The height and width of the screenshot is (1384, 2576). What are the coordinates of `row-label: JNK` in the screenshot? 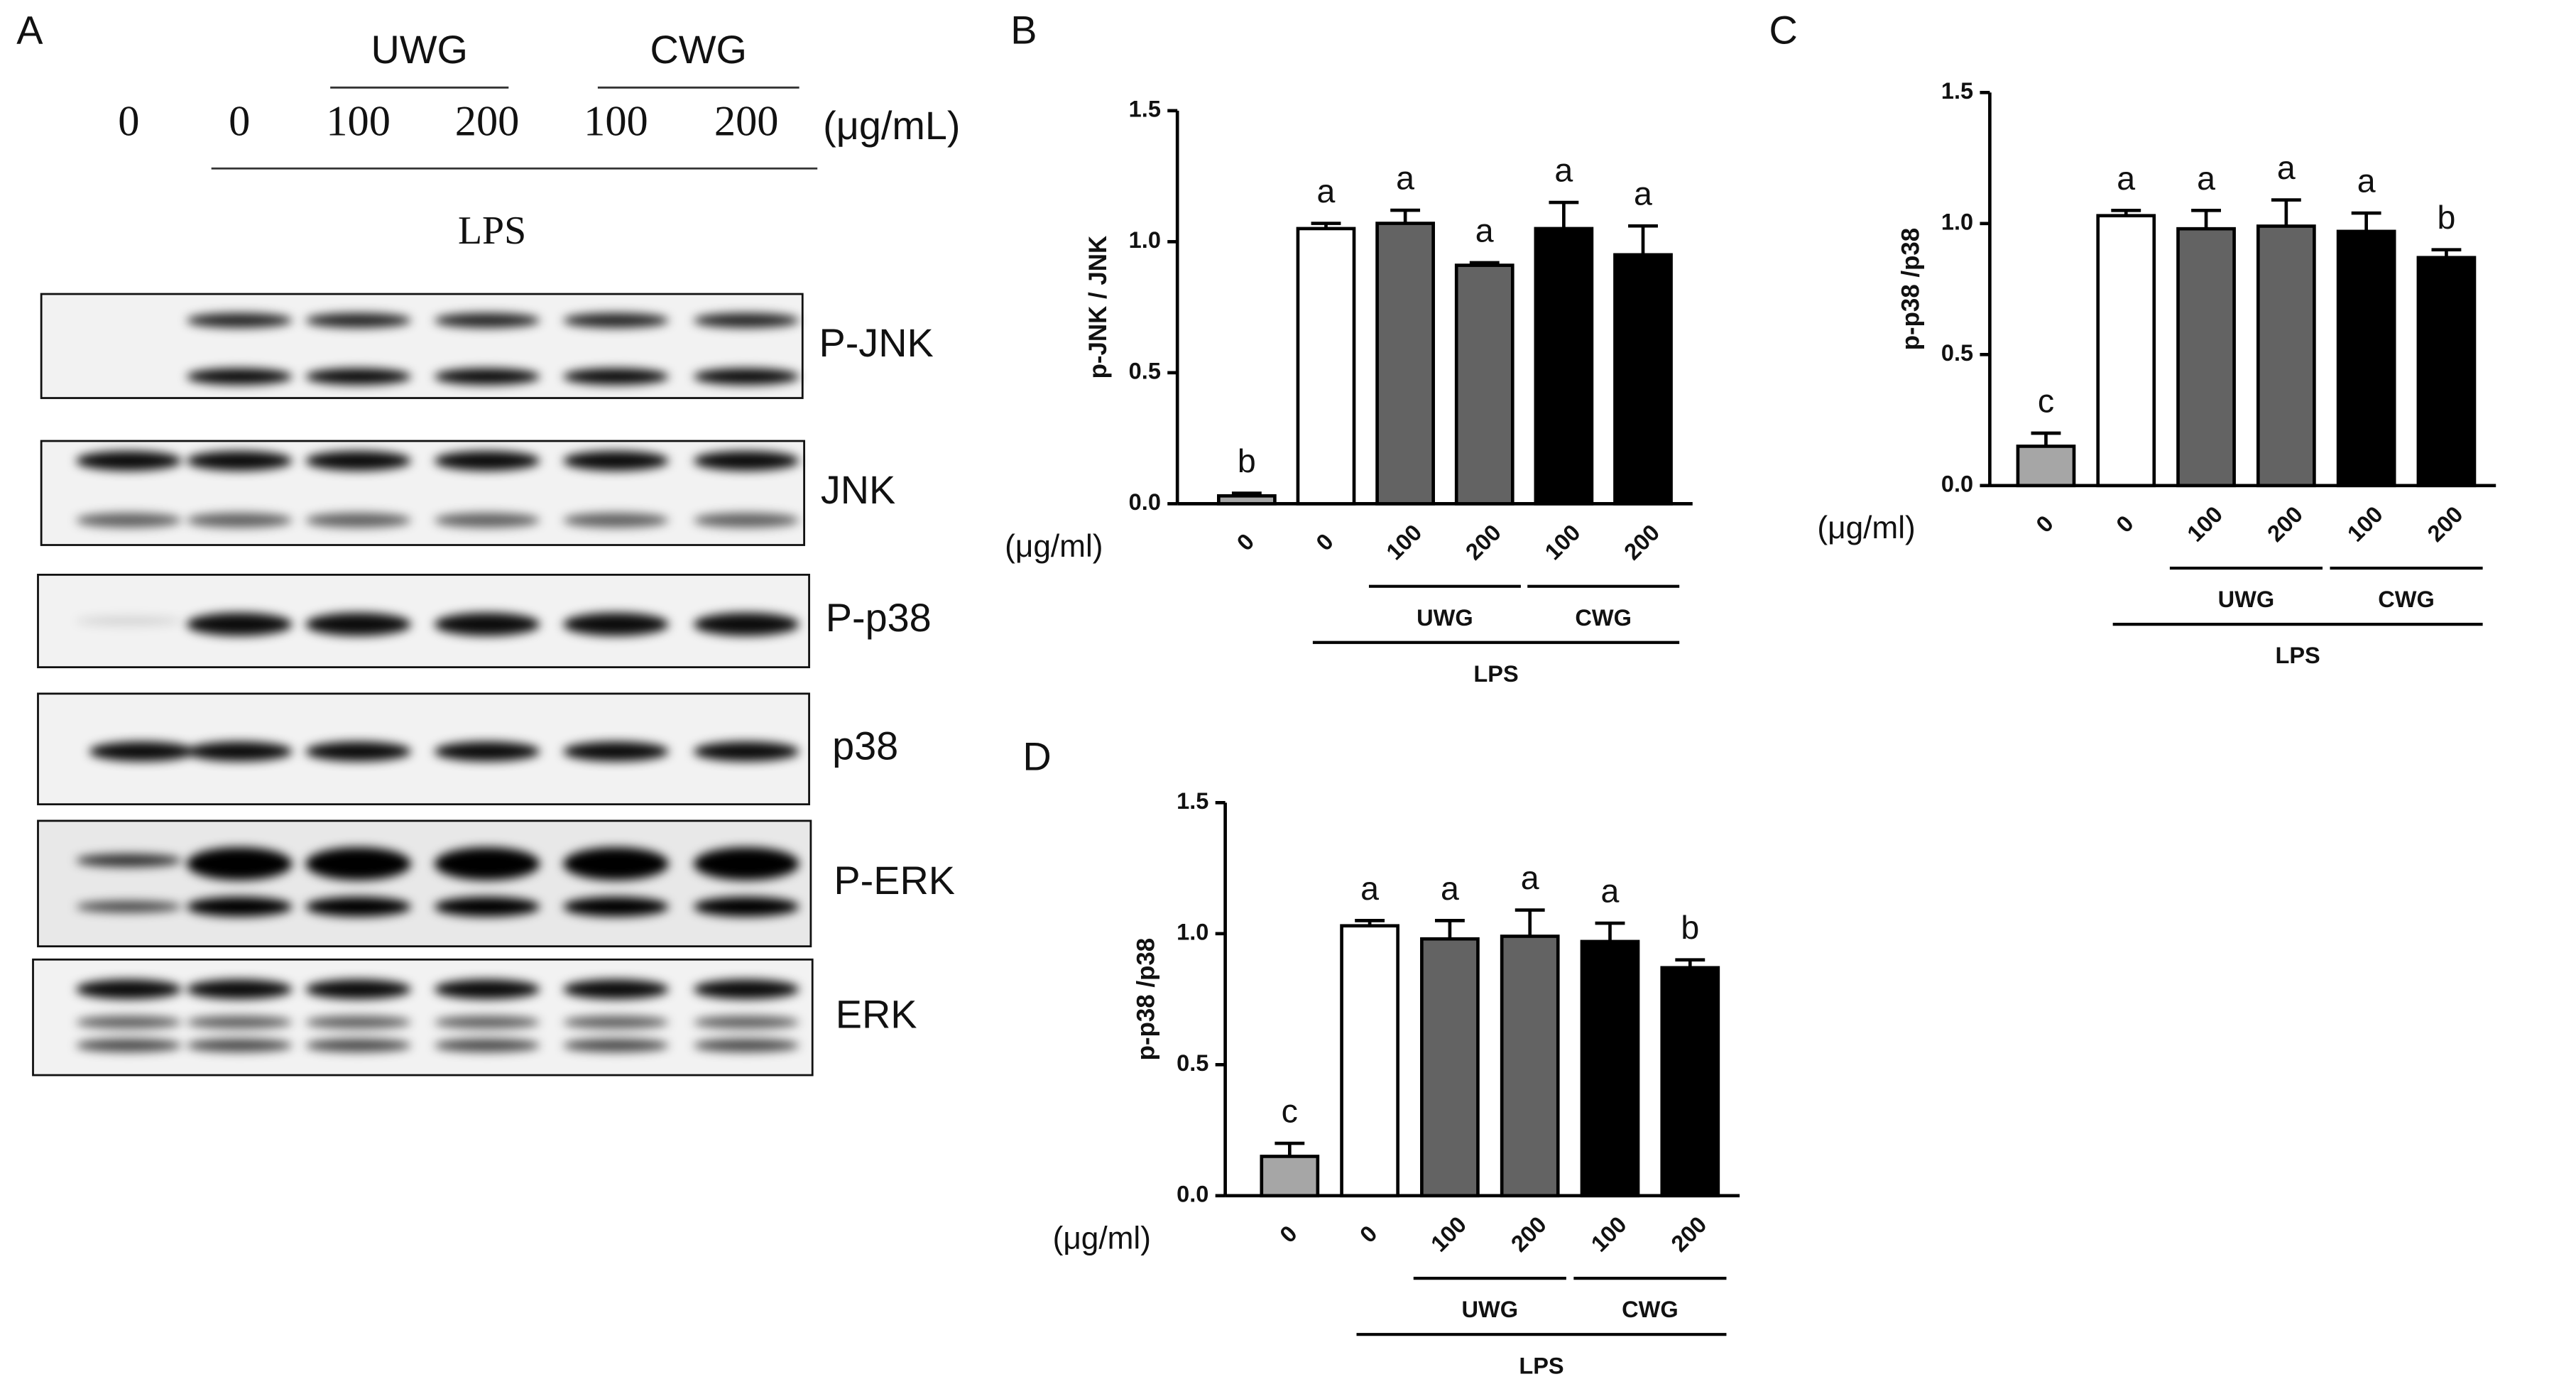 It's located at (858, 489).